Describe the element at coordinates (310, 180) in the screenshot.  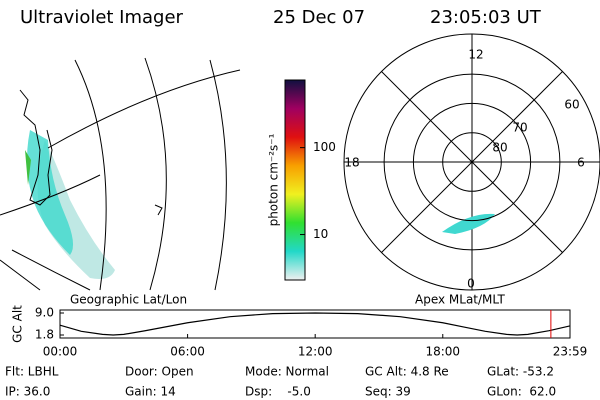
I see `colorbar: 10 100` at that location.